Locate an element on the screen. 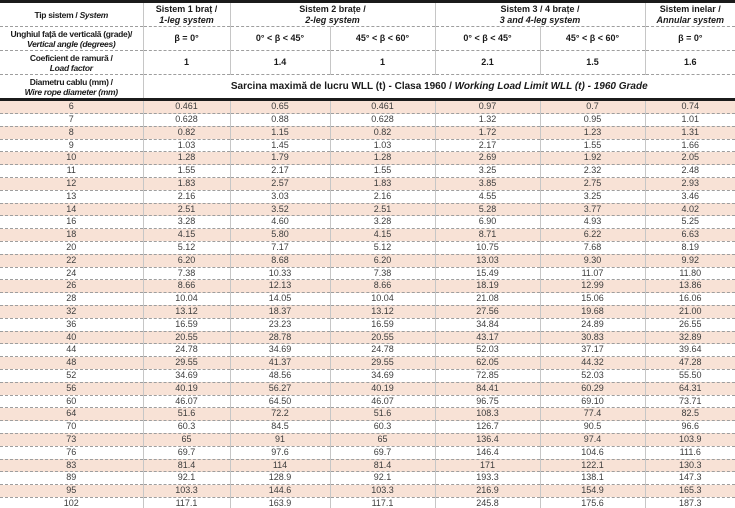 Image resolution: width=735 pixels, height=508 pixels. wll-value-cell: 8.71 is located at coordinates (487, 235).